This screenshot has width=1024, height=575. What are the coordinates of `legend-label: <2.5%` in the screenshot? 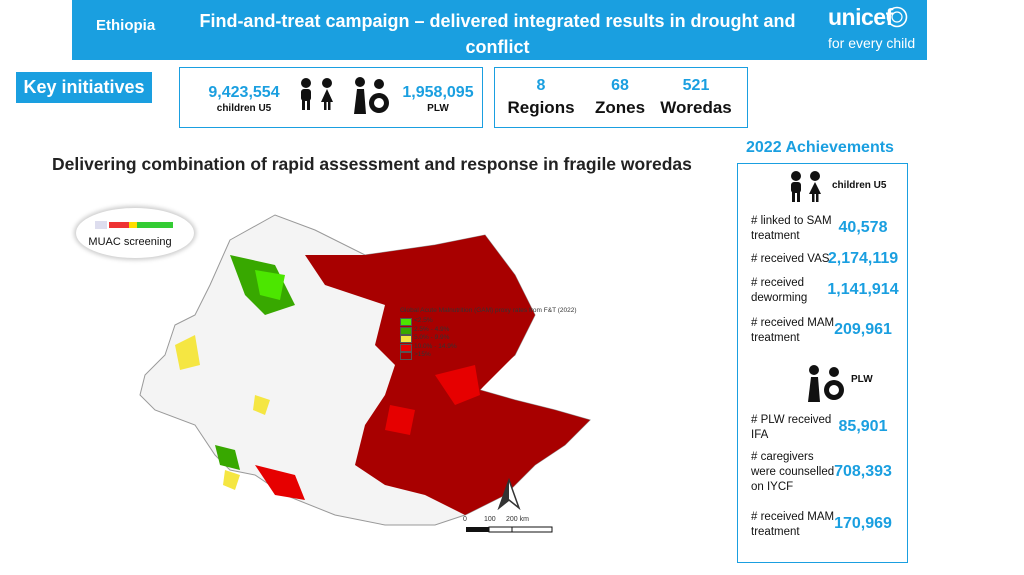 It's located at (423, 320).